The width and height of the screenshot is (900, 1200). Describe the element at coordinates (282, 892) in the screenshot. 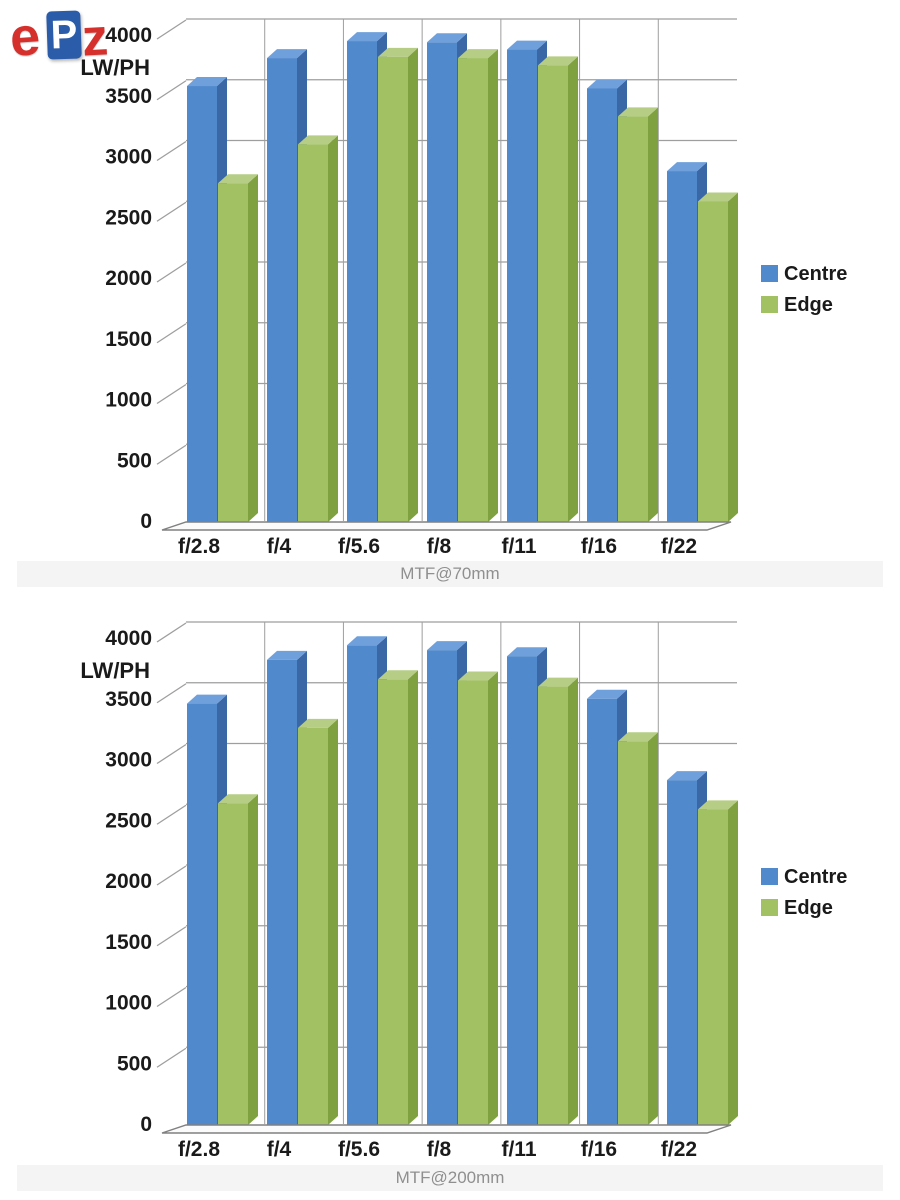

I see `bar-centre-f/4-front` at that location.